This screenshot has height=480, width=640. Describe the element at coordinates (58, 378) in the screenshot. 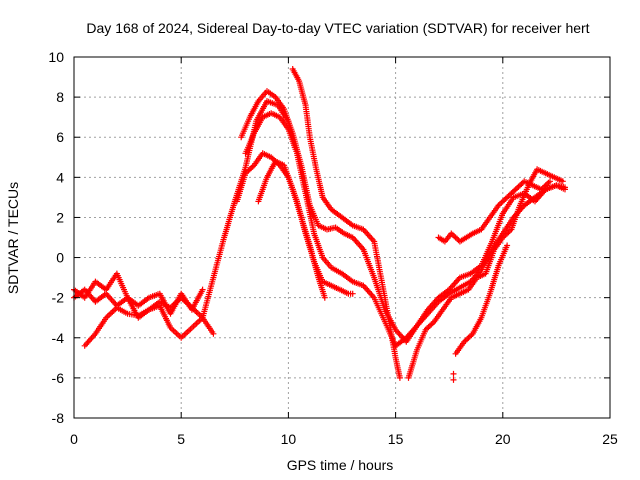

I see `y-tick-label: -6` at that location.